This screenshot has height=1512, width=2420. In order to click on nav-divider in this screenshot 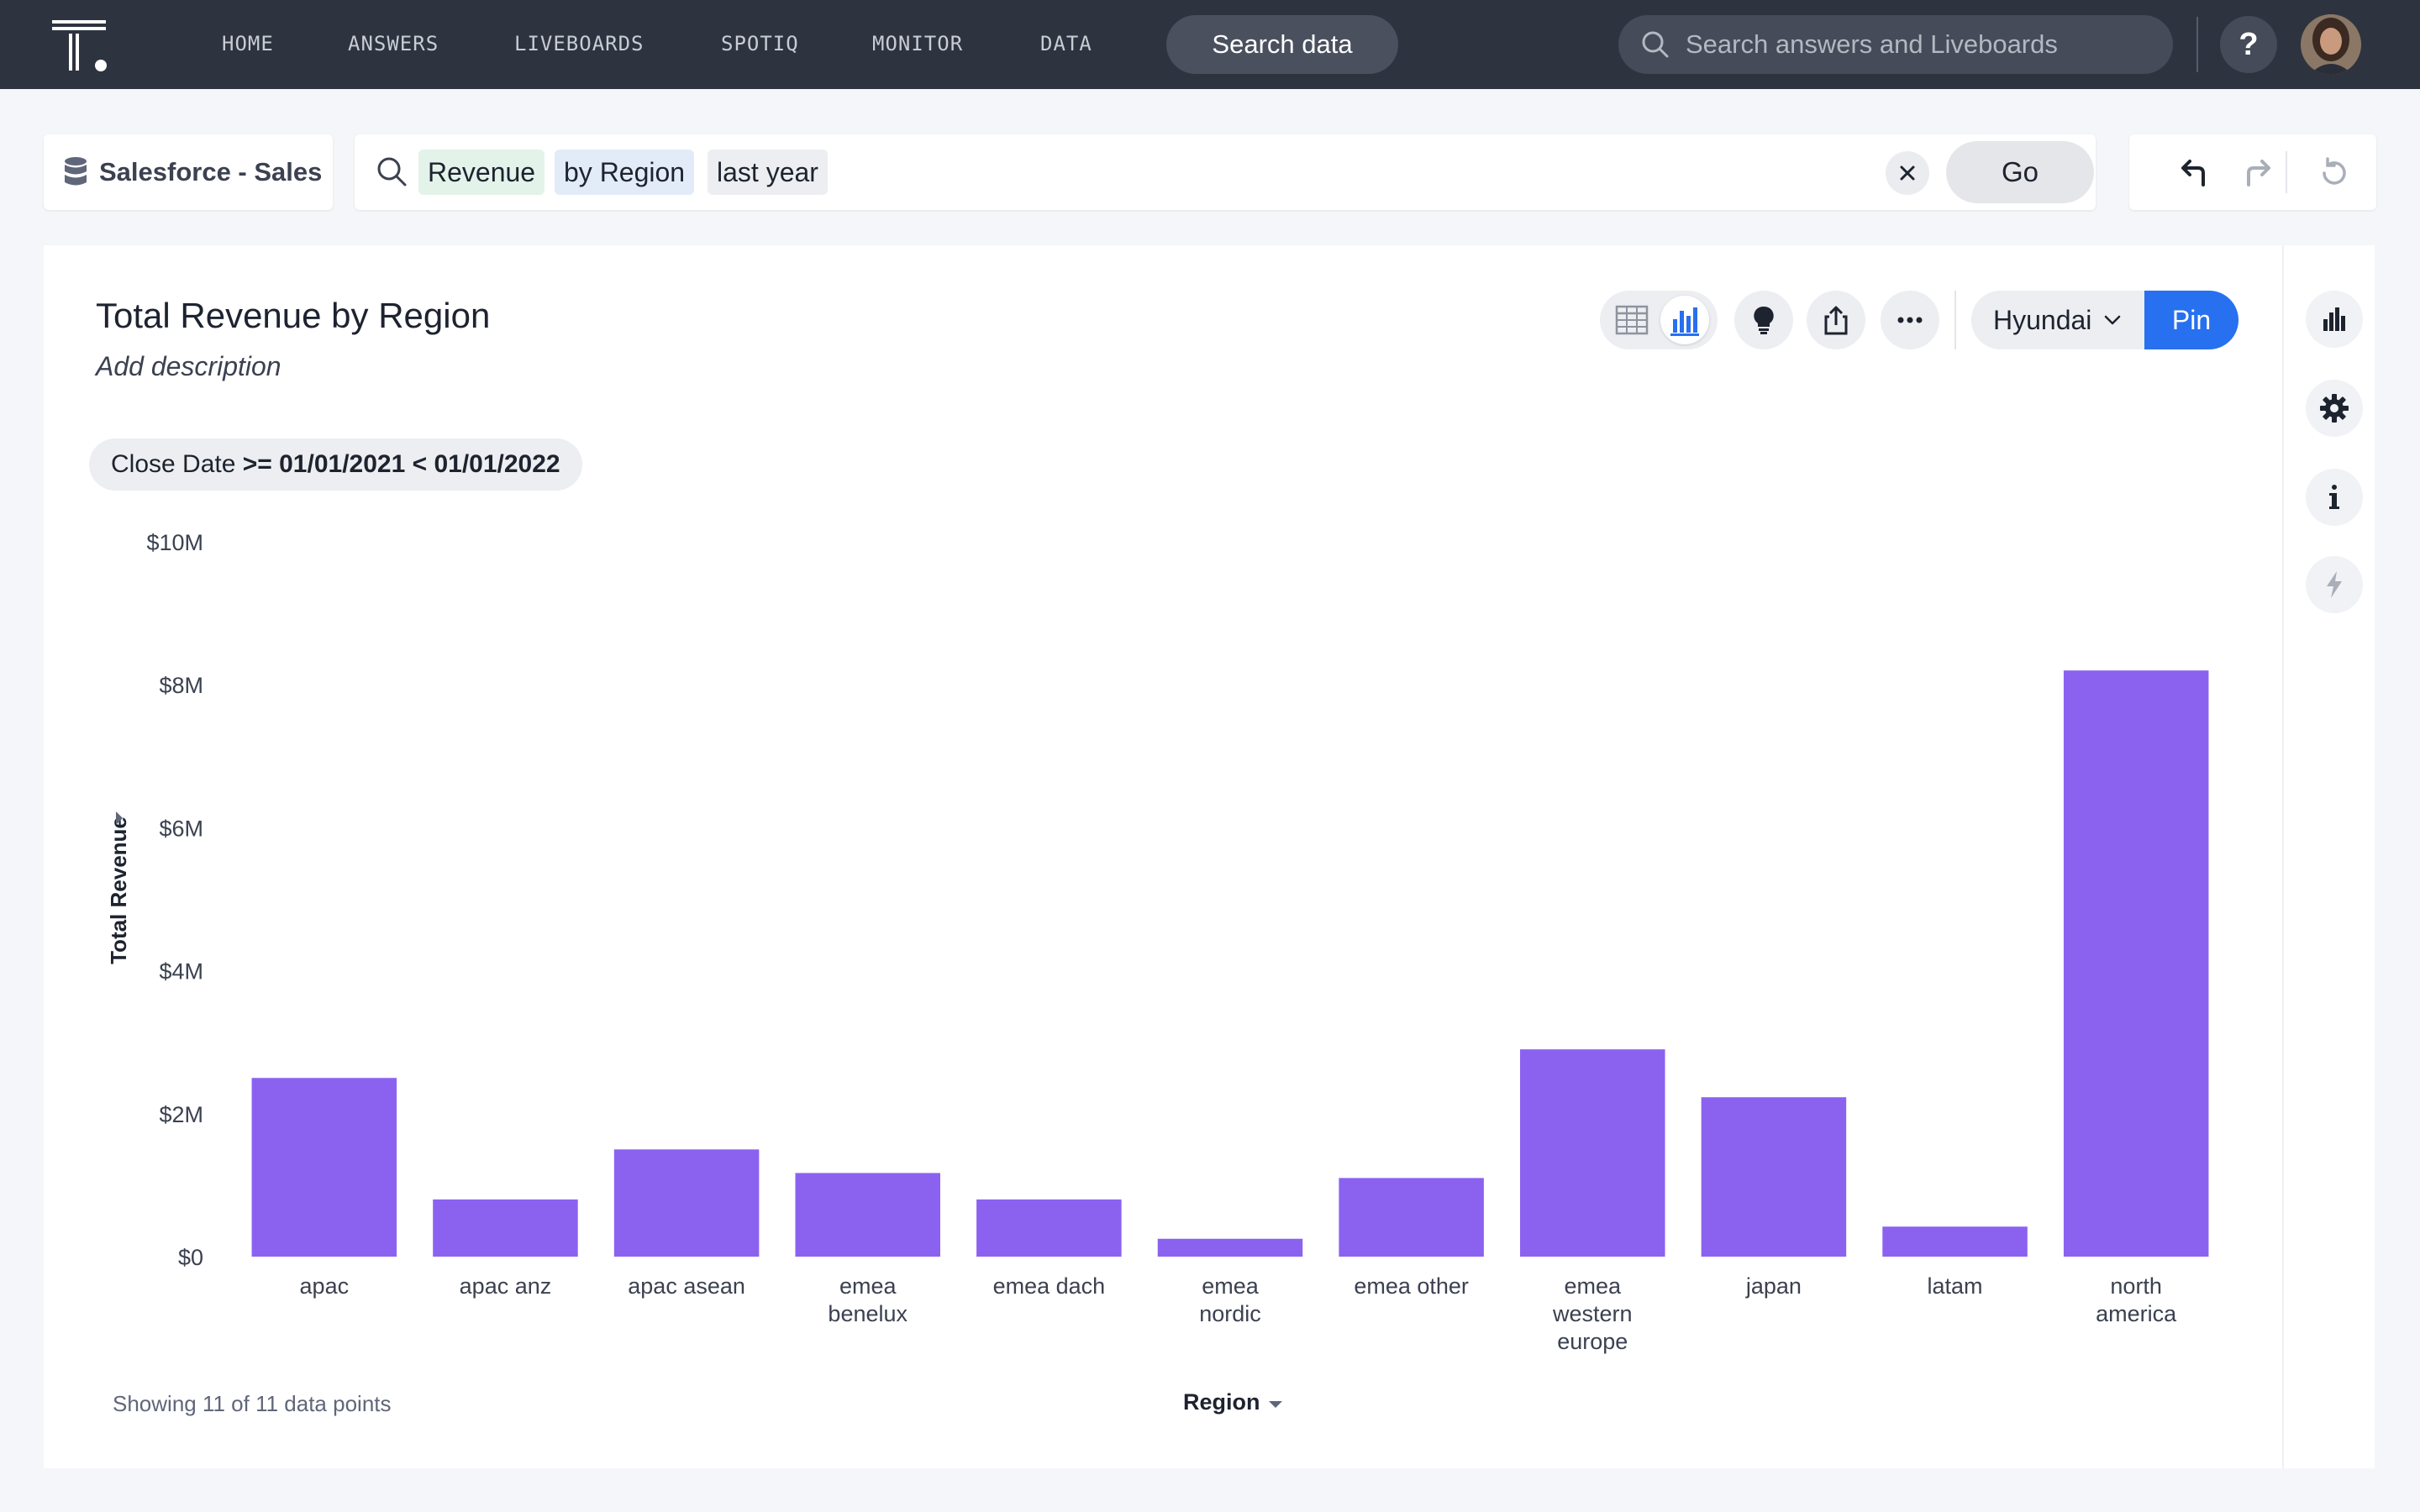, I will do `click(2197, 44)`.